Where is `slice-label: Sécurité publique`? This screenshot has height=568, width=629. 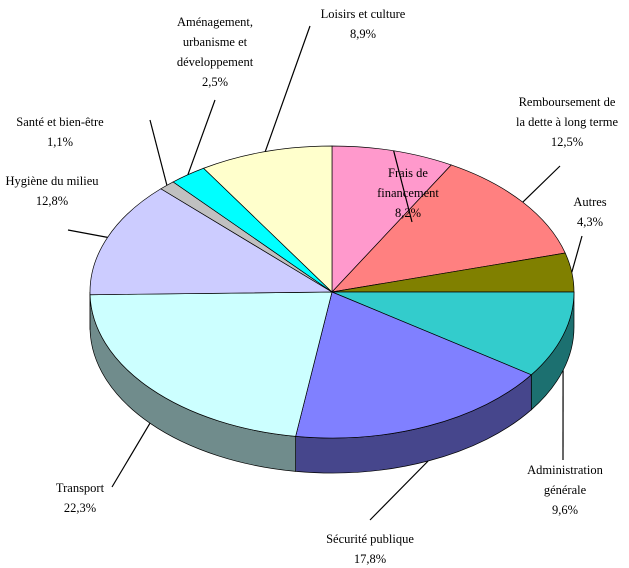
slice-label: Sécurité publique is located at coordinates (370, 539).